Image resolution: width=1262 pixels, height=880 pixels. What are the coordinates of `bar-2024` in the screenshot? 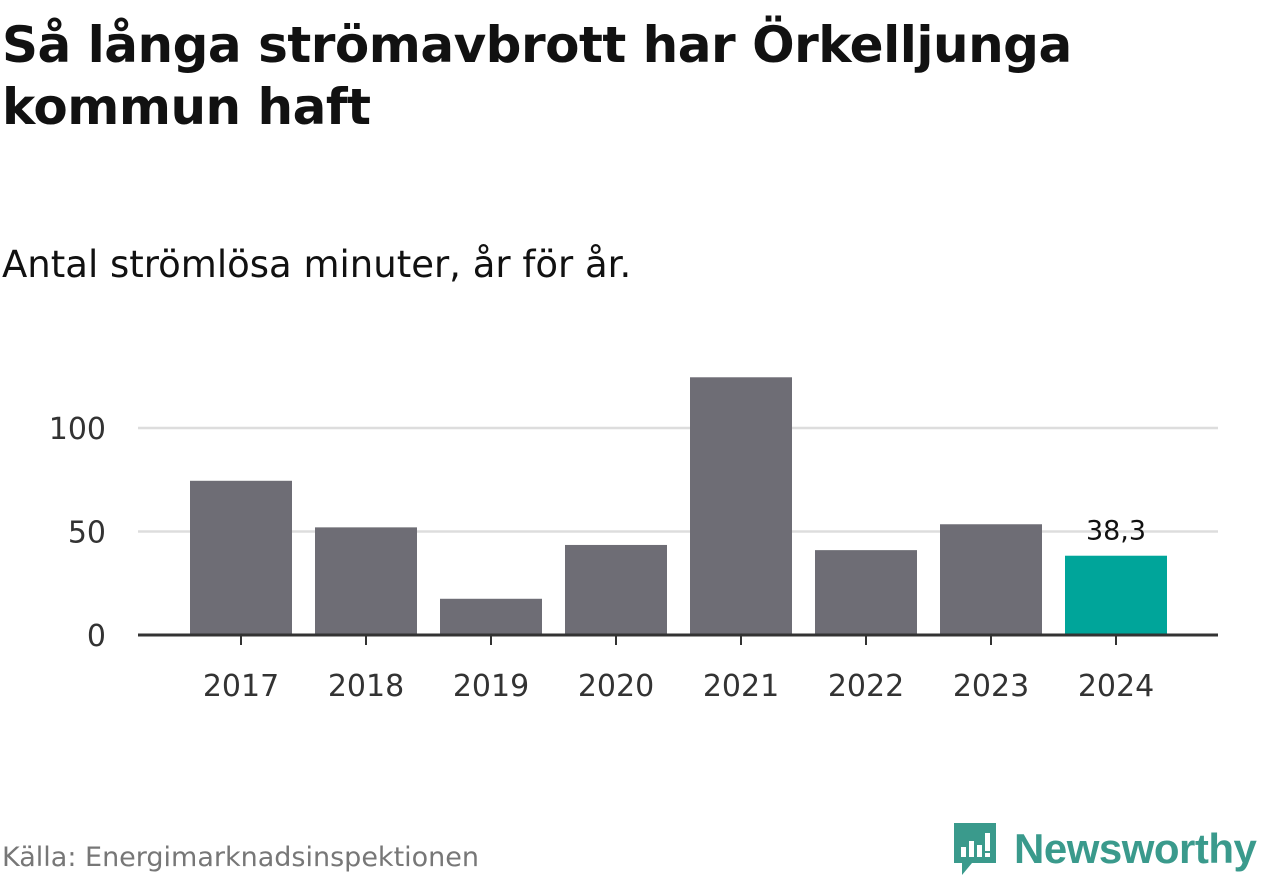 It's located at (1116, 595).